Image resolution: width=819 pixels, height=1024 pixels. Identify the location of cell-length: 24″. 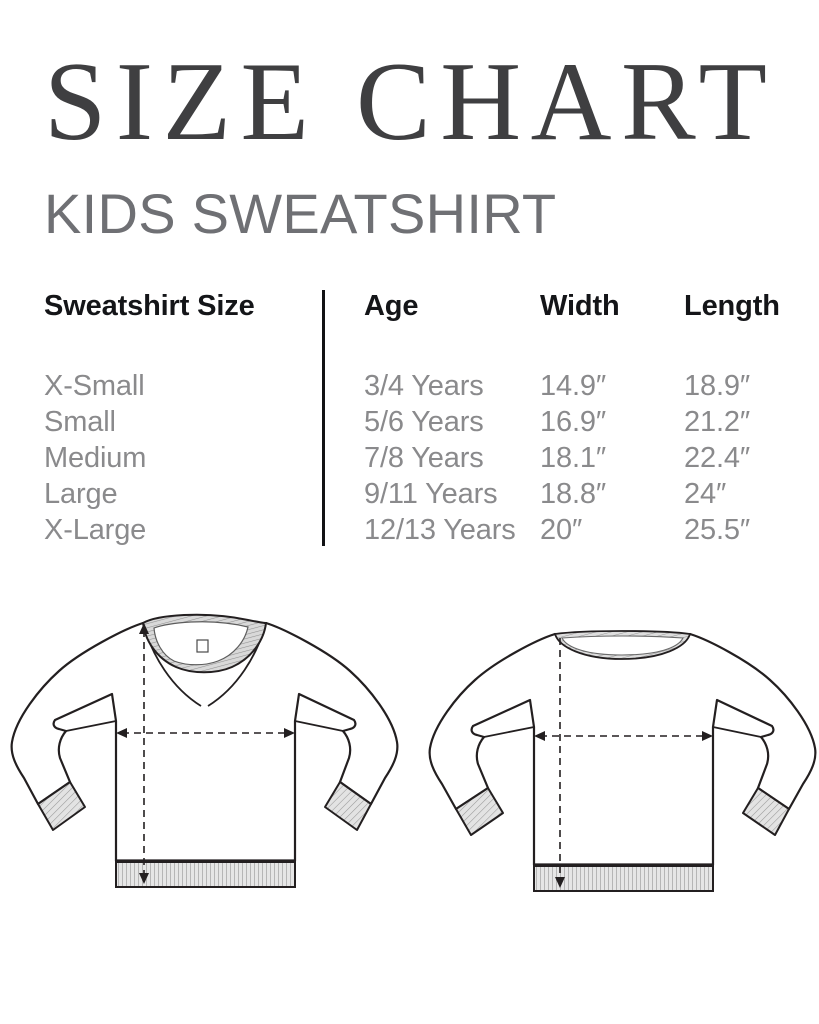
(705, 494).